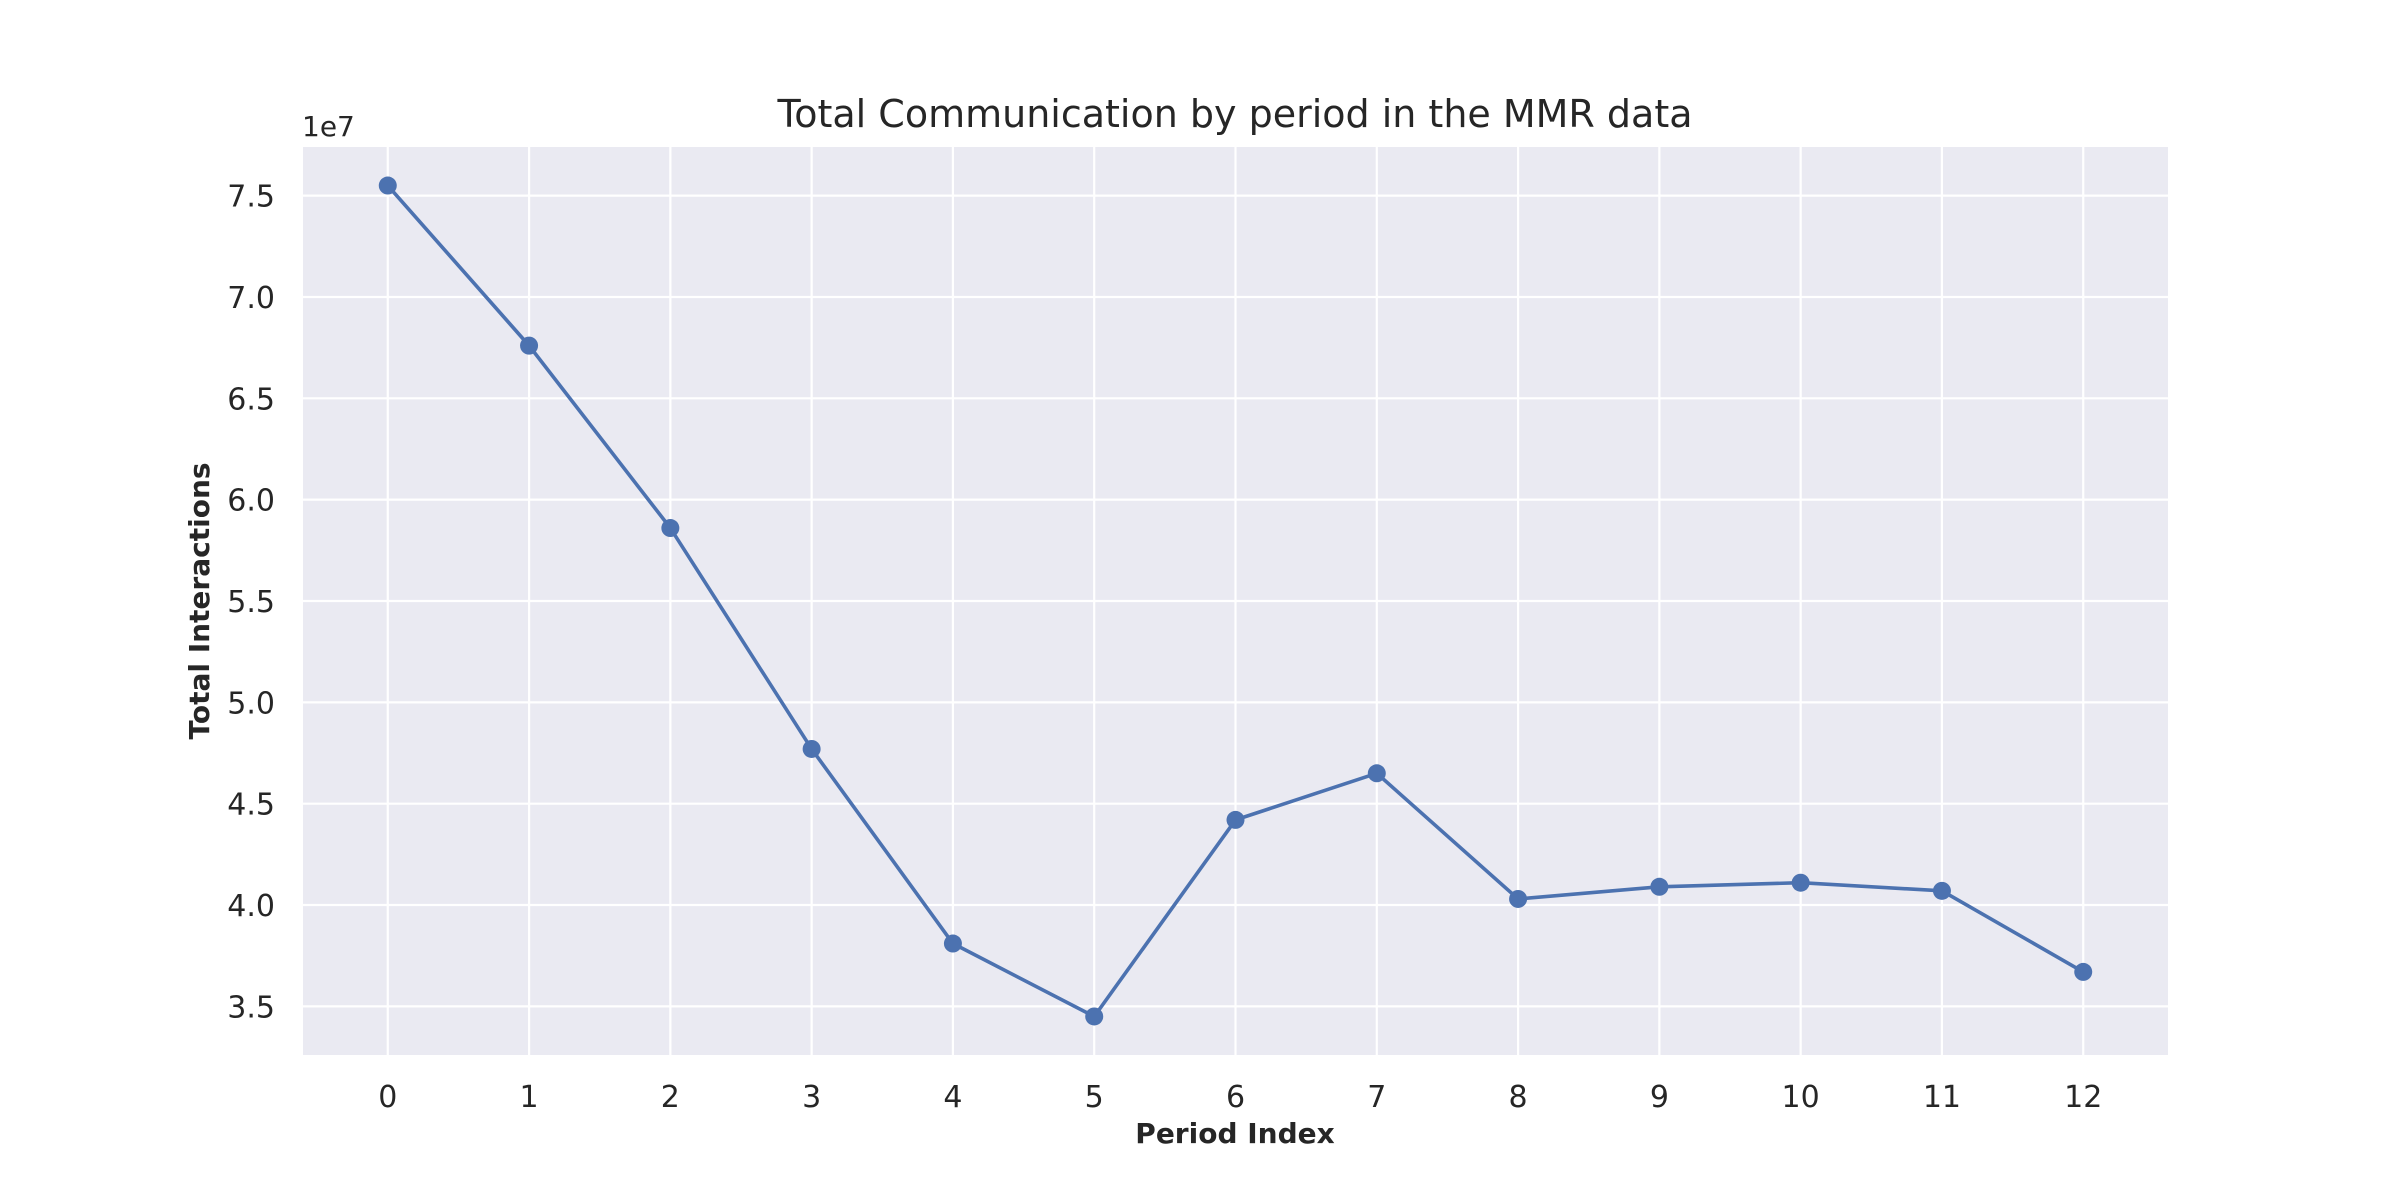 This screenshot has height=1200, width=2400. What do you see at coordinates (328, 126) in the screenshot?
I see `y-offset-label: 1e7` at bounding box center [328, 126].